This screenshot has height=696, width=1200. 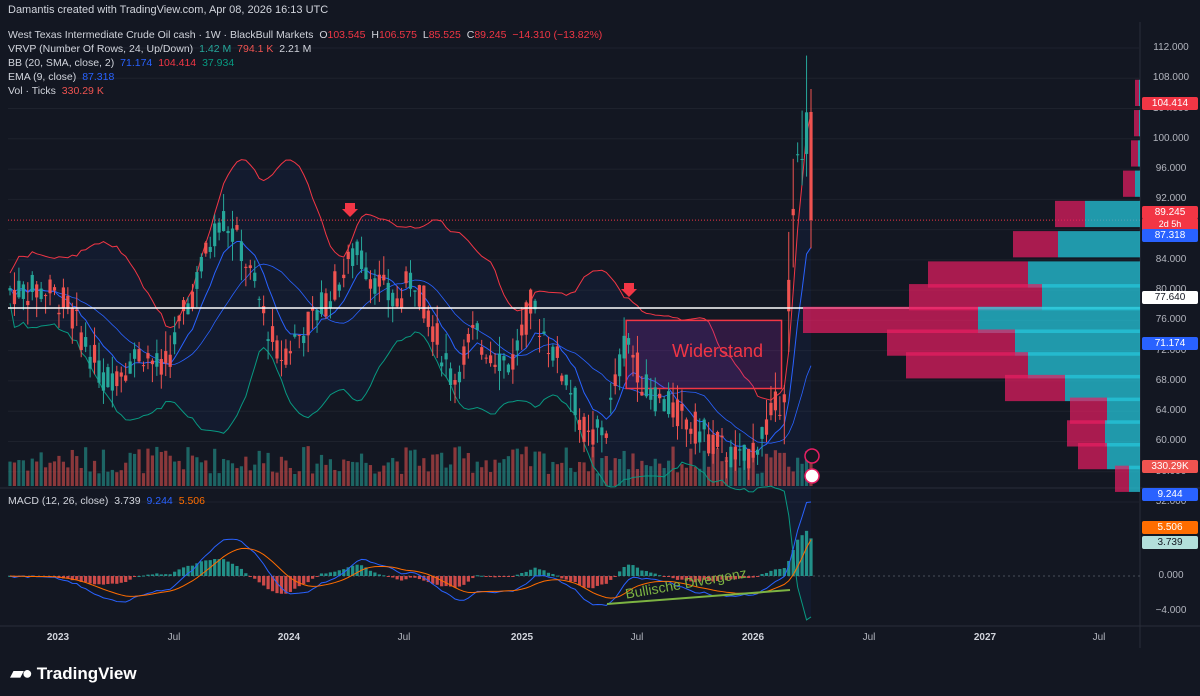 What do you see at coordinates (108, 501) in the screenshot?
I see `legend-macd: MACD (12, 26, close) 3.739 9.244 5.506` at bounding box center [108, 501].